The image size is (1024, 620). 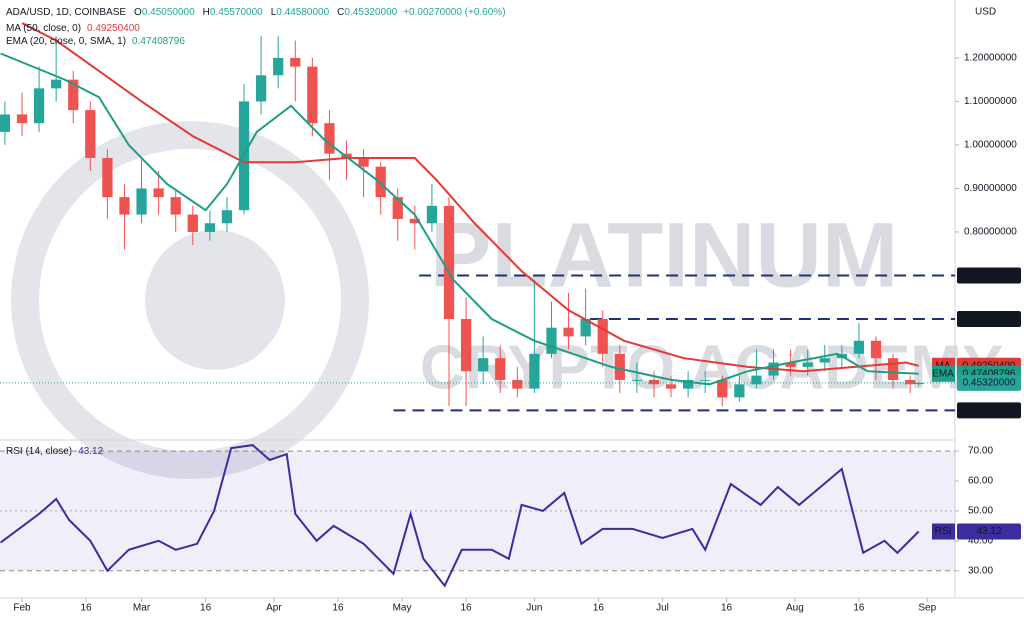 I want to click on x-tick-label: Jul, so click(x=662, y=608).